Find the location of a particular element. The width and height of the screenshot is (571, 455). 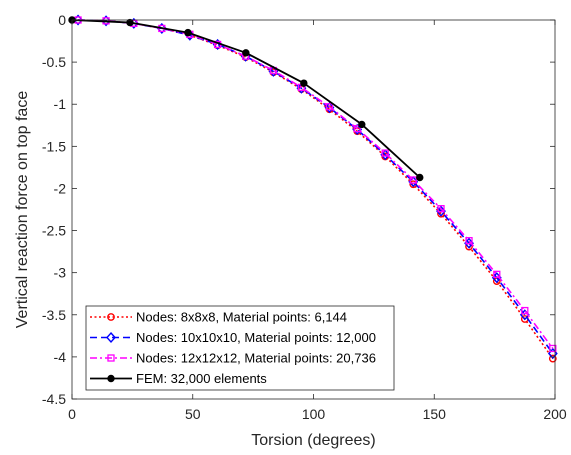

y-tick-label: -0.5 is located at coordinates (54, 62).